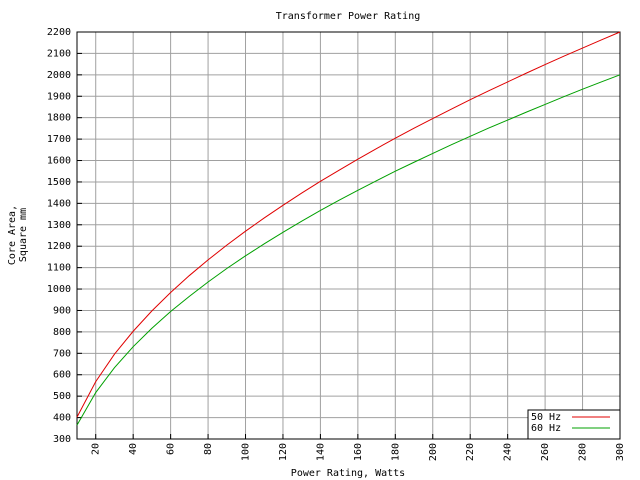  I want to click on x-tick-label: 200, so click(433, 452).